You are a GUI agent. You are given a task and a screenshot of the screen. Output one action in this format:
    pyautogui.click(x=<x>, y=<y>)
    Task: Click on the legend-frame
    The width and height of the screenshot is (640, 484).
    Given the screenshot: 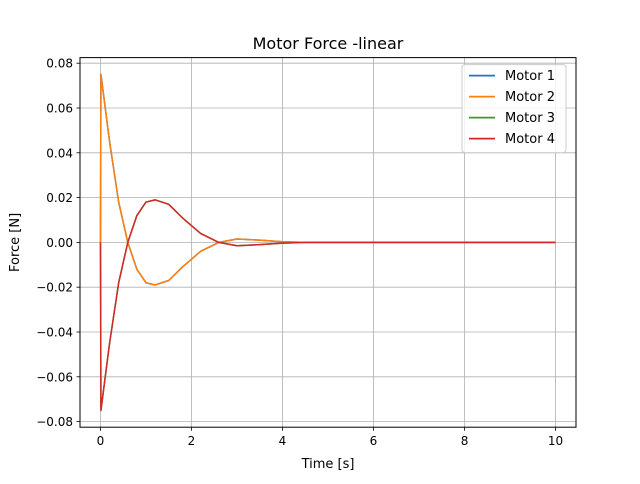 What is the action you would take?
    pyautogui.click(x=514, y=109)
    